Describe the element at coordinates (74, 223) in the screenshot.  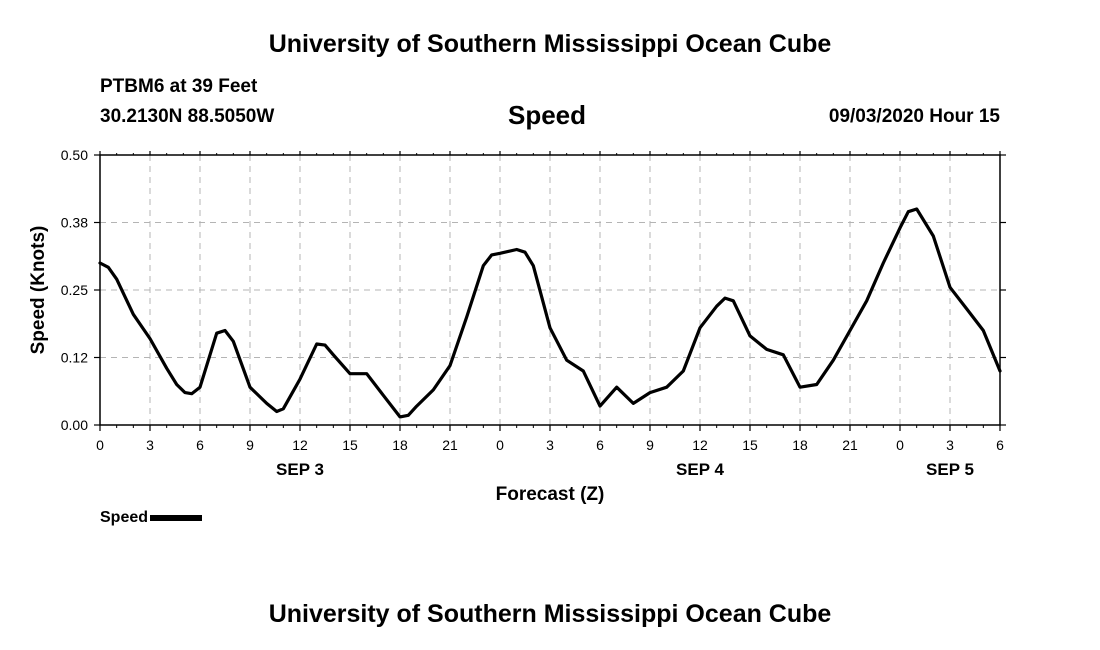
I see `y-tick-label: 0.38` at that location.